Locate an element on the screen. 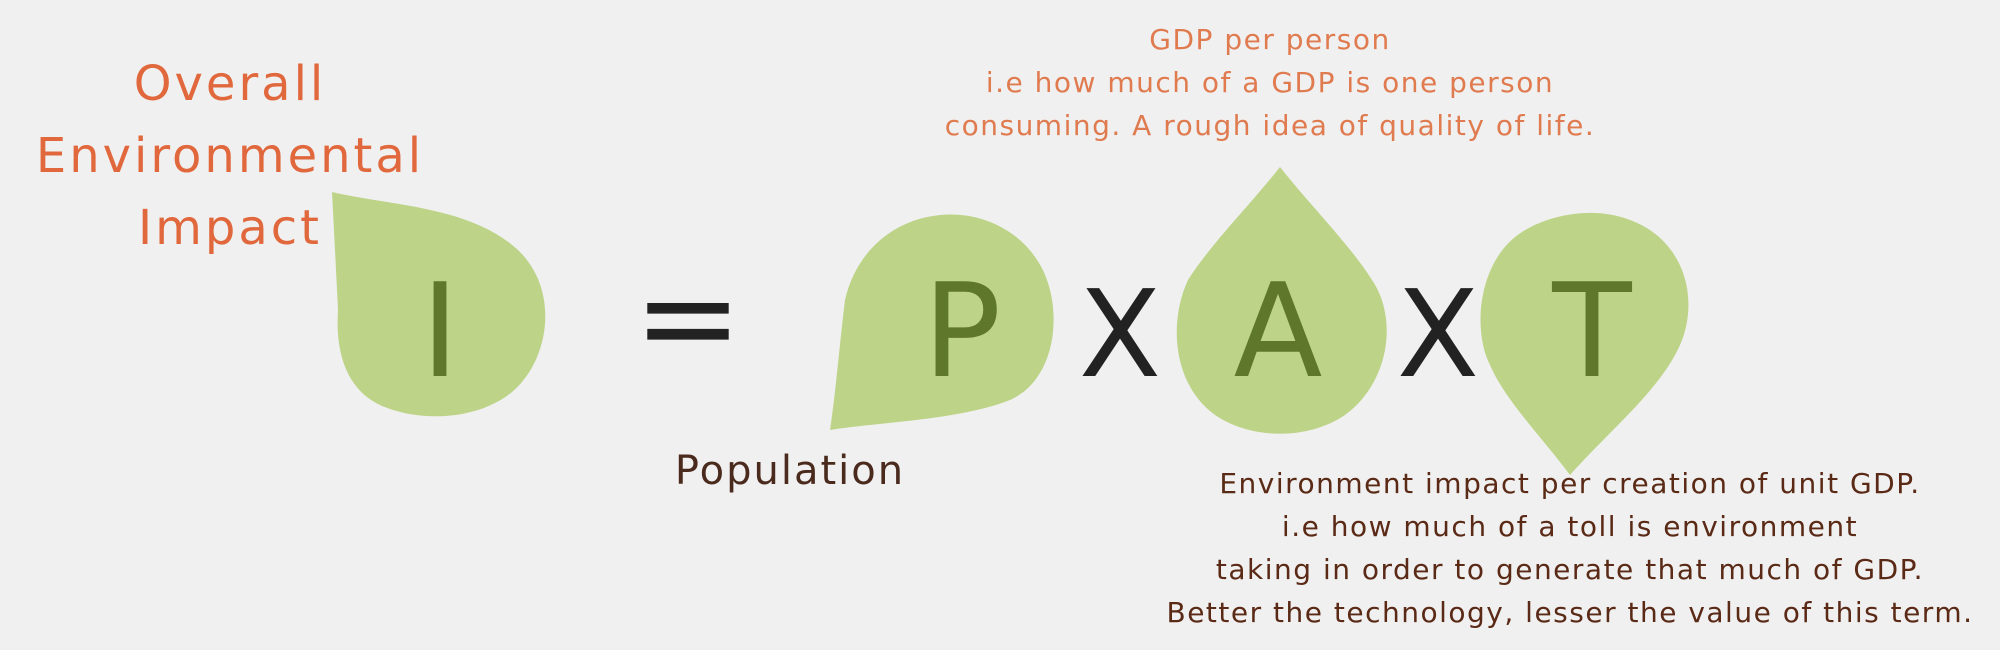 Image resolution: width=2000 pixels, height=650 pixels. impact-label-line-2: Environmental is located at coordinates (230, 156).